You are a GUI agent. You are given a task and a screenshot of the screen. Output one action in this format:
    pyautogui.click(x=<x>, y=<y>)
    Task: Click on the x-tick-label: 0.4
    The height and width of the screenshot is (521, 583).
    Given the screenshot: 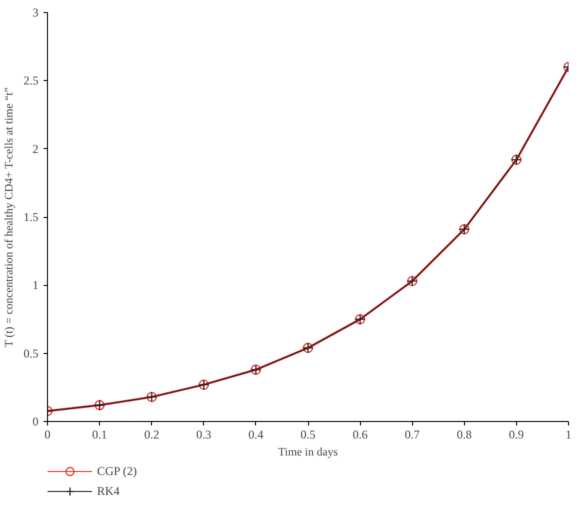 What is the action you would take?
    pyautogui.click(x=256, y=435)
    